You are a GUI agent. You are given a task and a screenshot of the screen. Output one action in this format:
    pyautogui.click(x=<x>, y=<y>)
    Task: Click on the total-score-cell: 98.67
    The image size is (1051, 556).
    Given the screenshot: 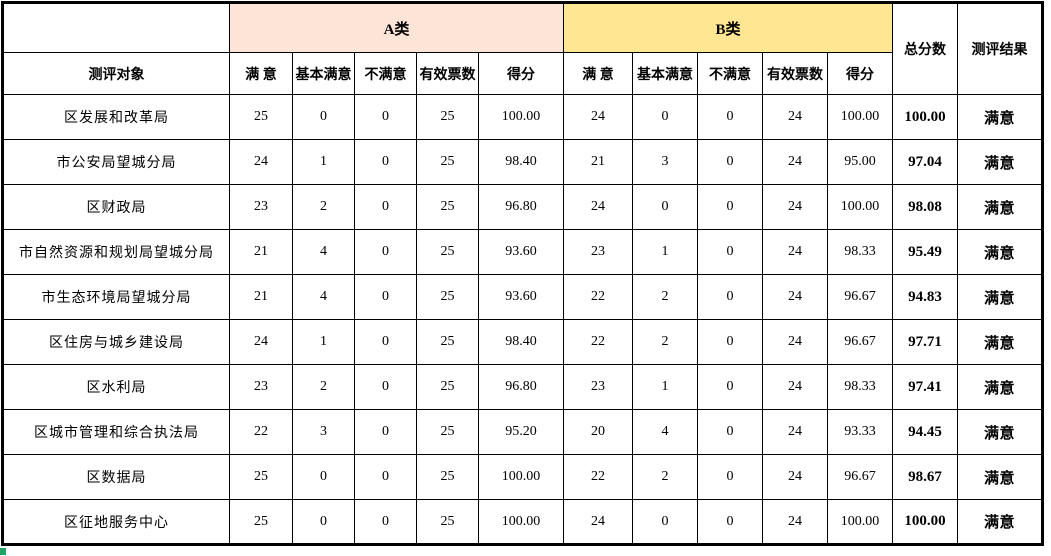 What is the action you would take?
    pyautogui.click(x=925, y=477)
    